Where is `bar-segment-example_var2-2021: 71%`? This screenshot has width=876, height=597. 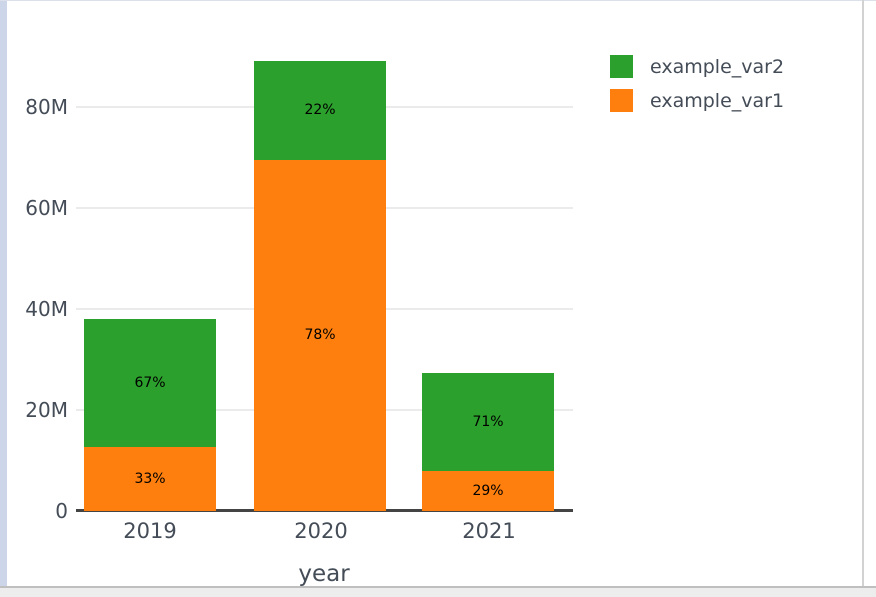 bar-segment-example_var2-2021: 71% is located at coordinates (488, 422).